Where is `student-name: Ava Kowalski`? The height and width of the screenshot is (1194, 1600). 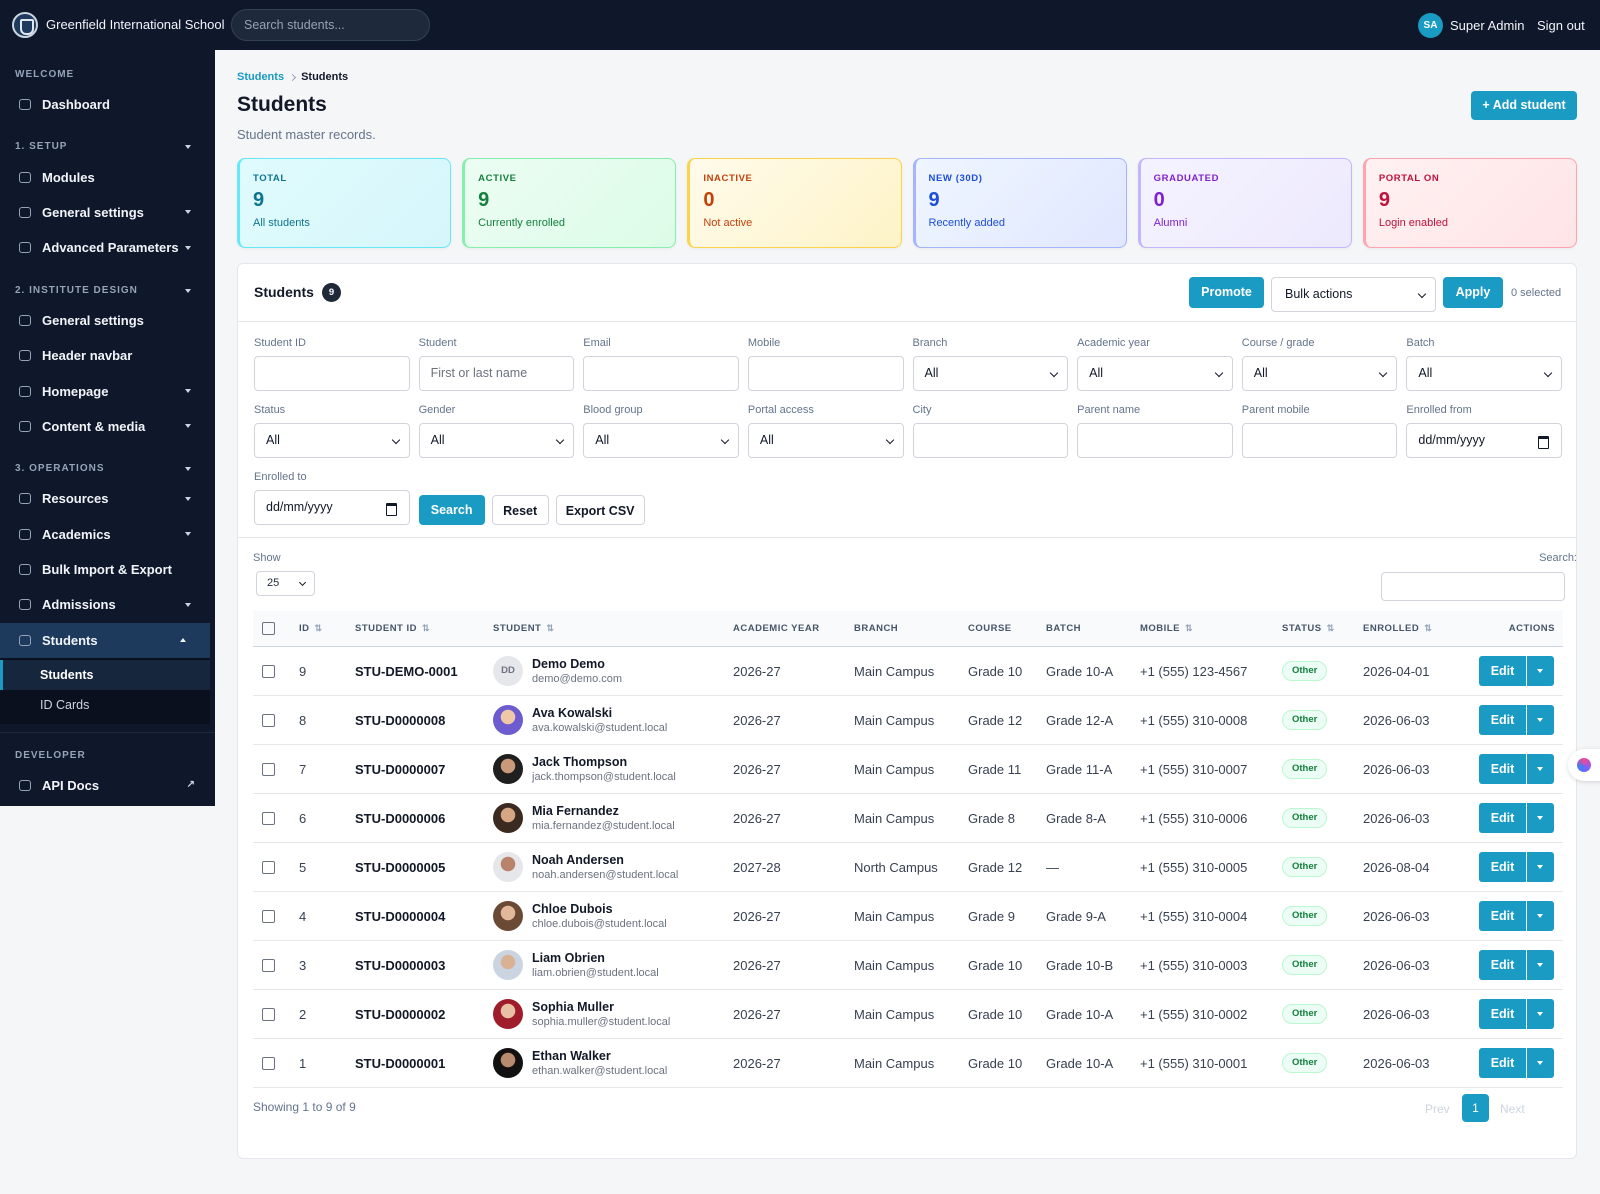
student-name: Ava Kowalski is located at coordinates (572, 712).